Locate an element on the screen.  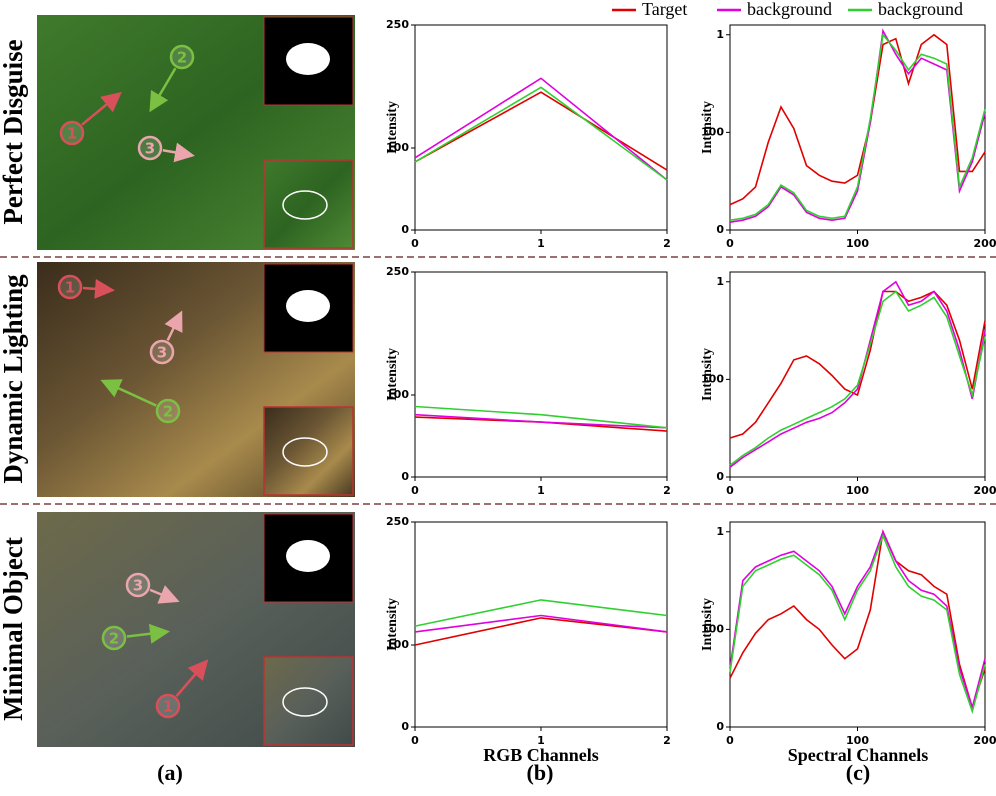
legend-label: Target is located at coordinates (664, 9).